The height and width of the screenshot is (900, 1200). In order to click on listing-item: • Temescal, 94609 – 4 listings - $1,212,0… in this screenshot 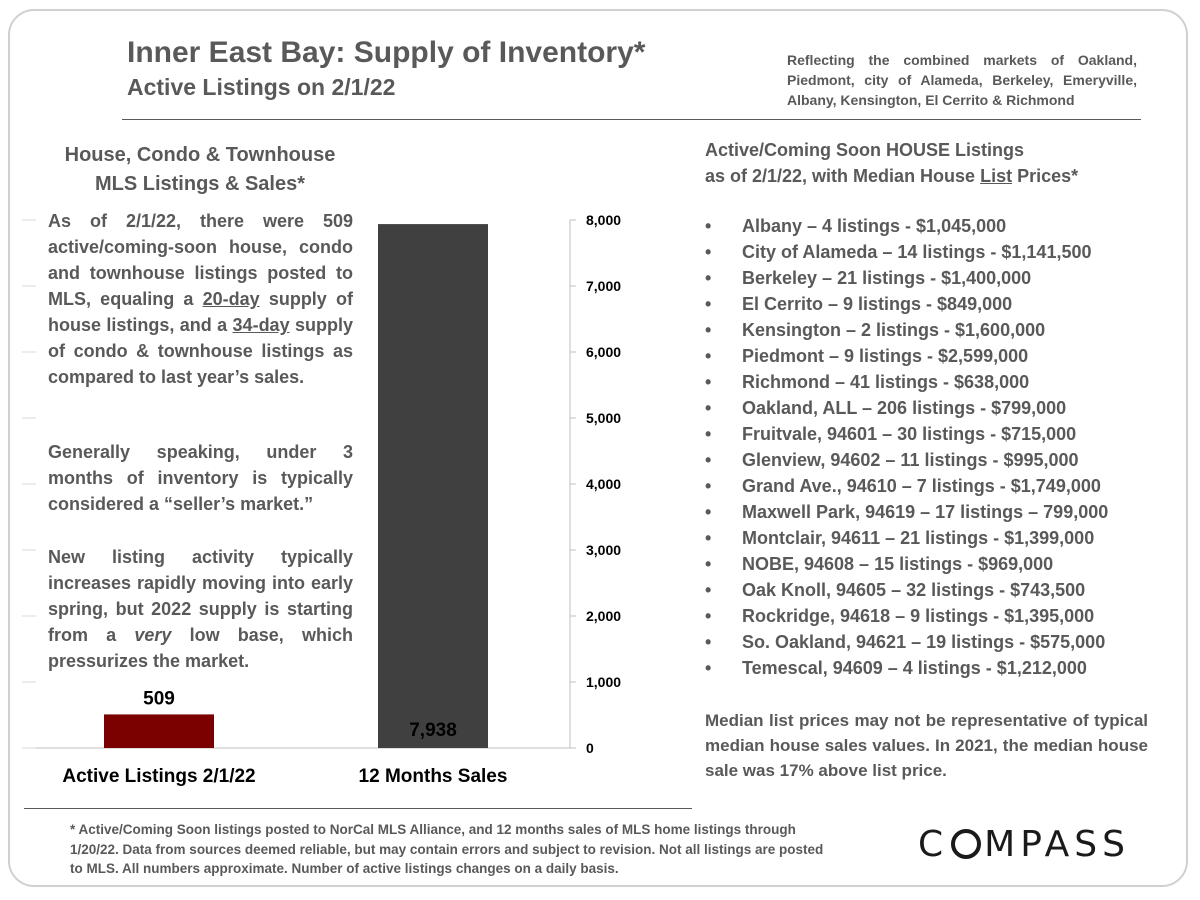, I will do `click(906, 668)`.